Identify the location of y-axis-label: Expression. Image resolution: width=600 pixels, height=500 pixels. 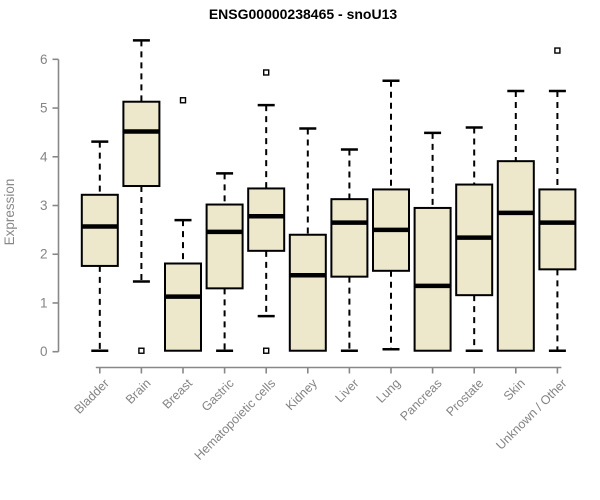
(9, 212).